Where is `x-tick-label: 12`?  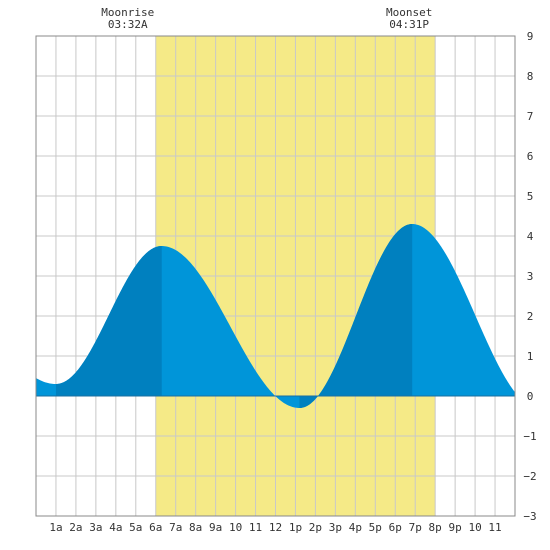
x-tick-label: 12 is located at coordinates (275, 527).